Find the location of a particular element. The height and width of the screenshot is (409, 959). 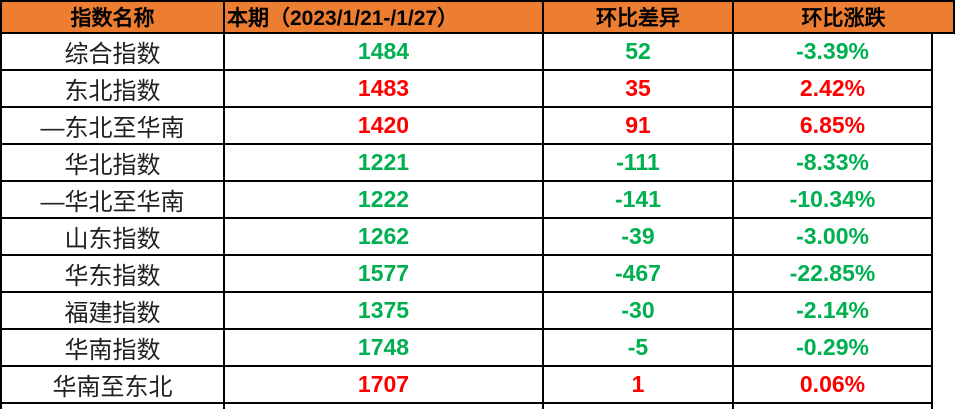

current-value-cell: 1420 is located at coordinates (384, 125).